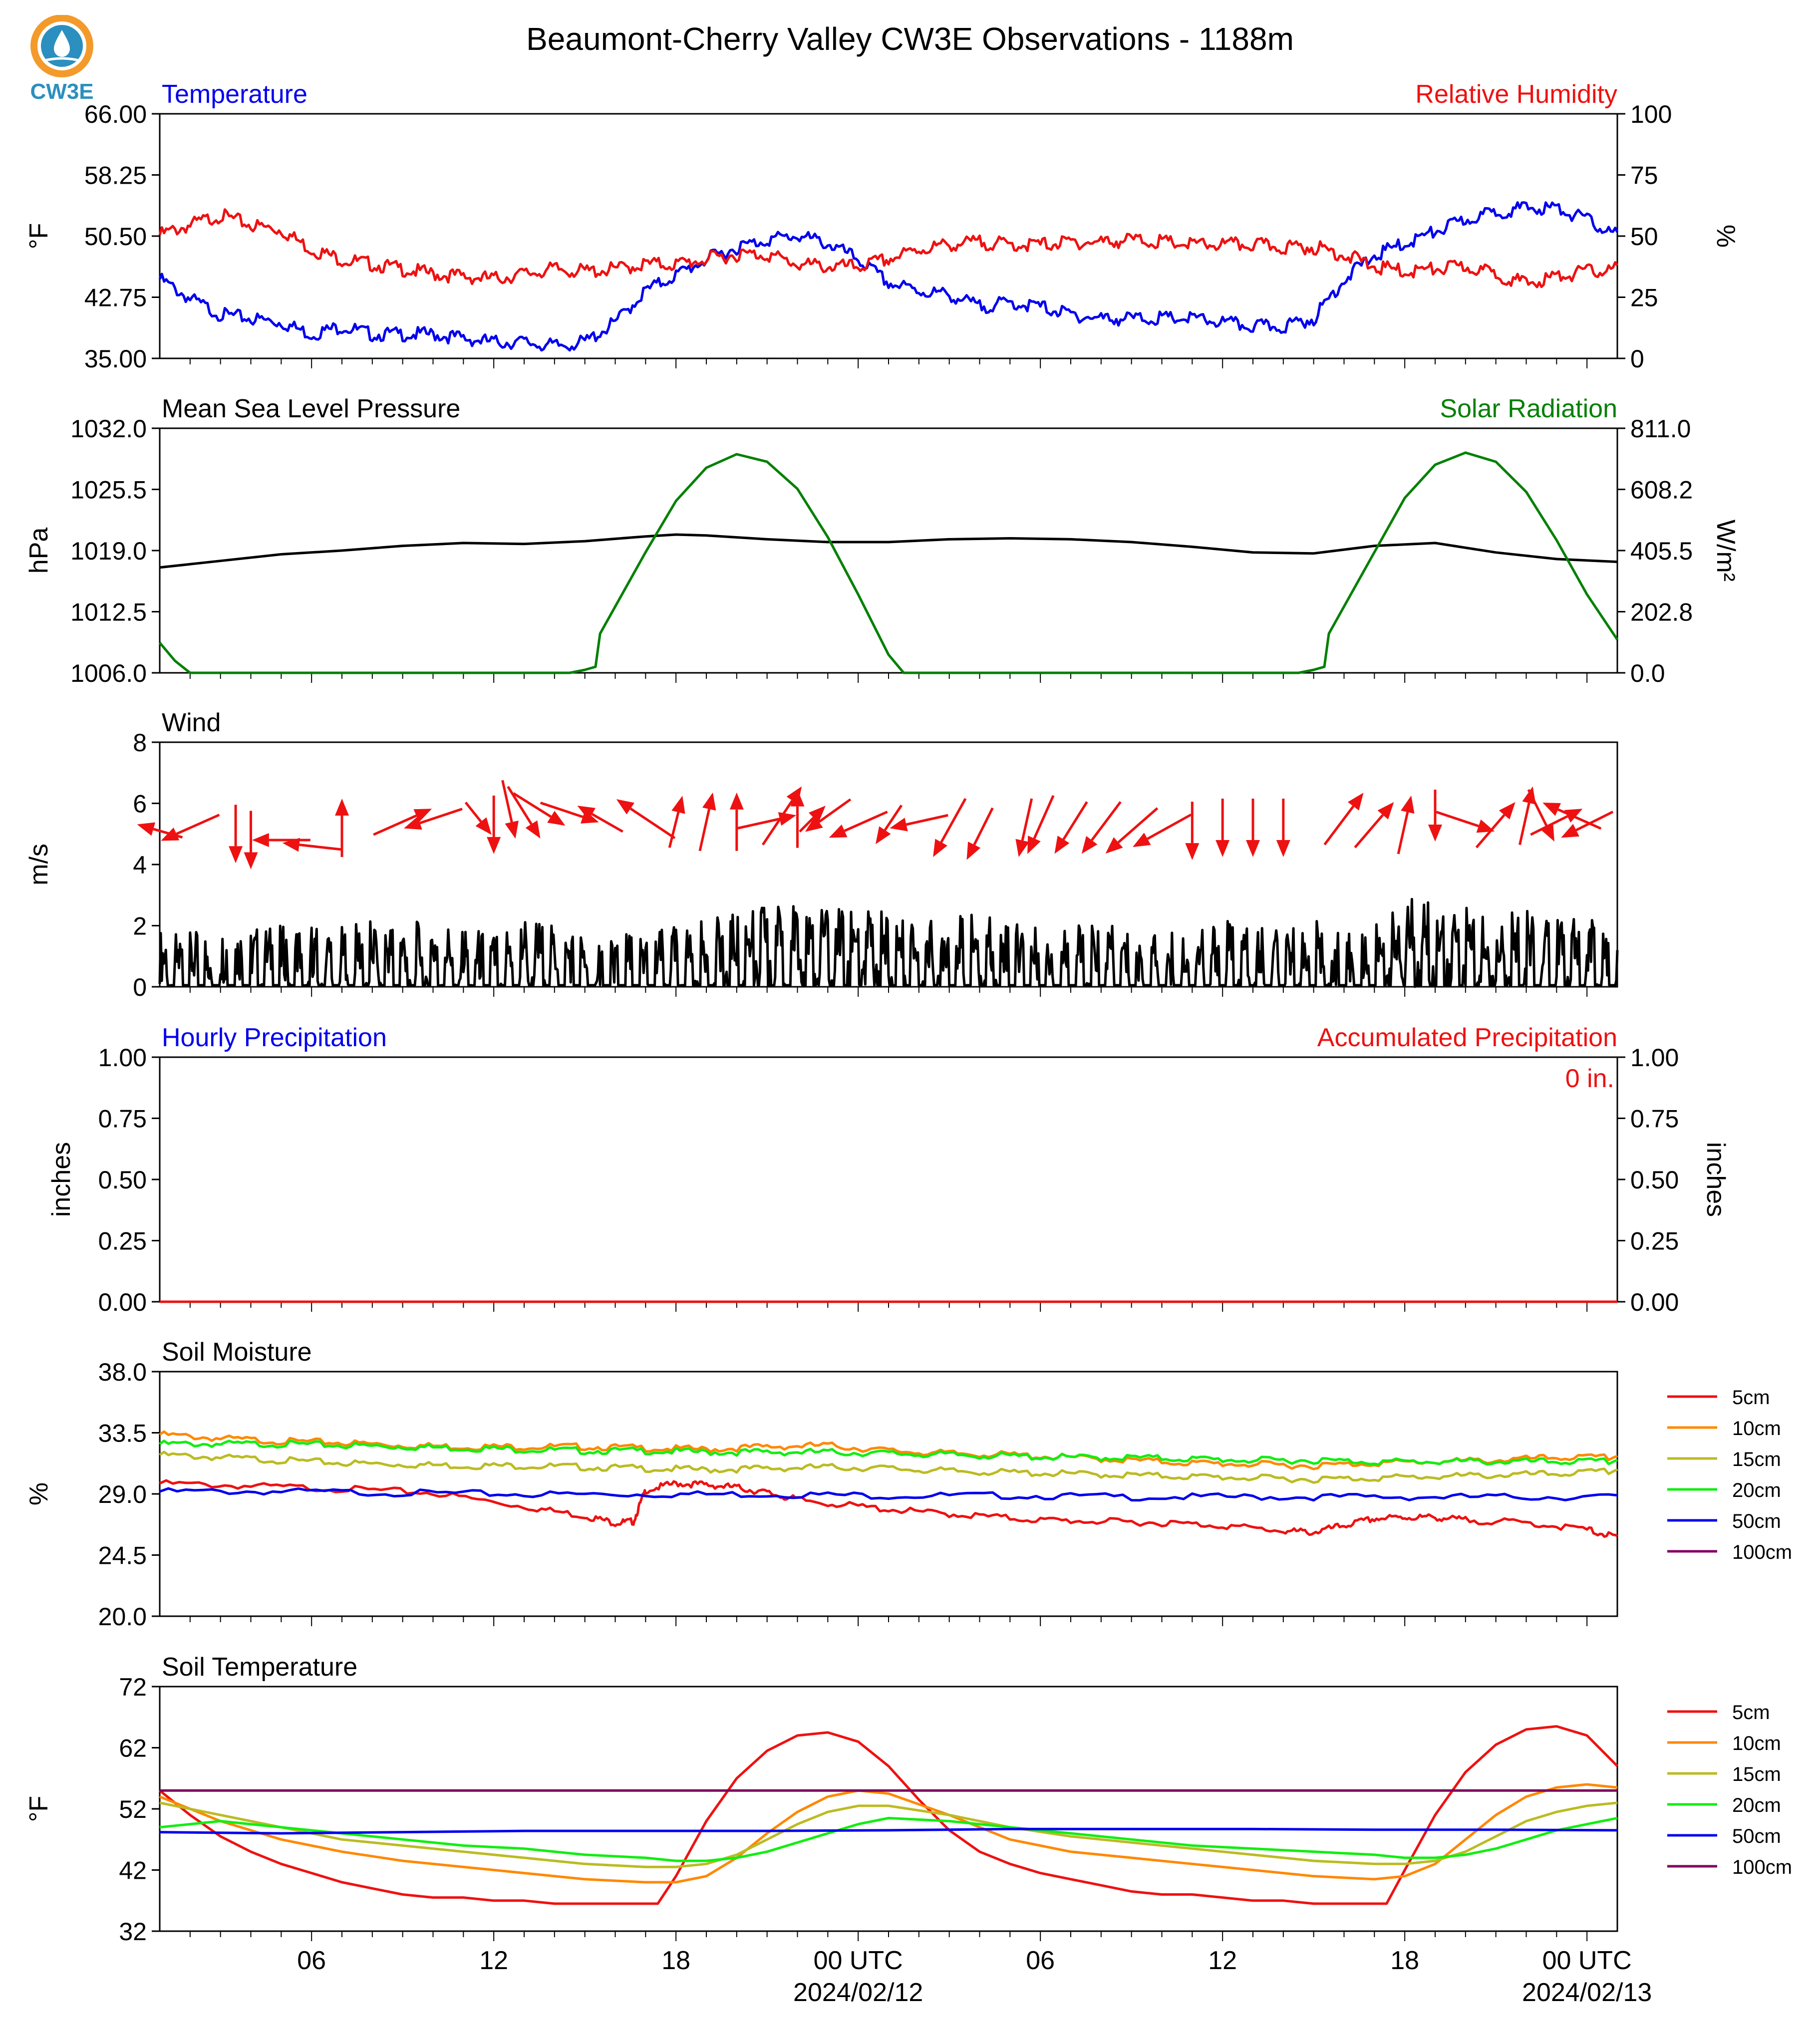  What do you see at coordinates (38, 1809) in the screenshot?
I see `y-axis-label-left: °F` at bounding box center [38, 1809].